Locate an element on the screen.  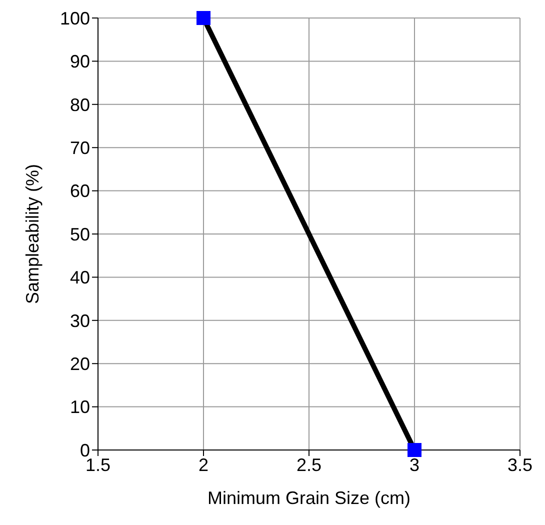
y-tick-label: 20 is located at coordinates (80, 364).